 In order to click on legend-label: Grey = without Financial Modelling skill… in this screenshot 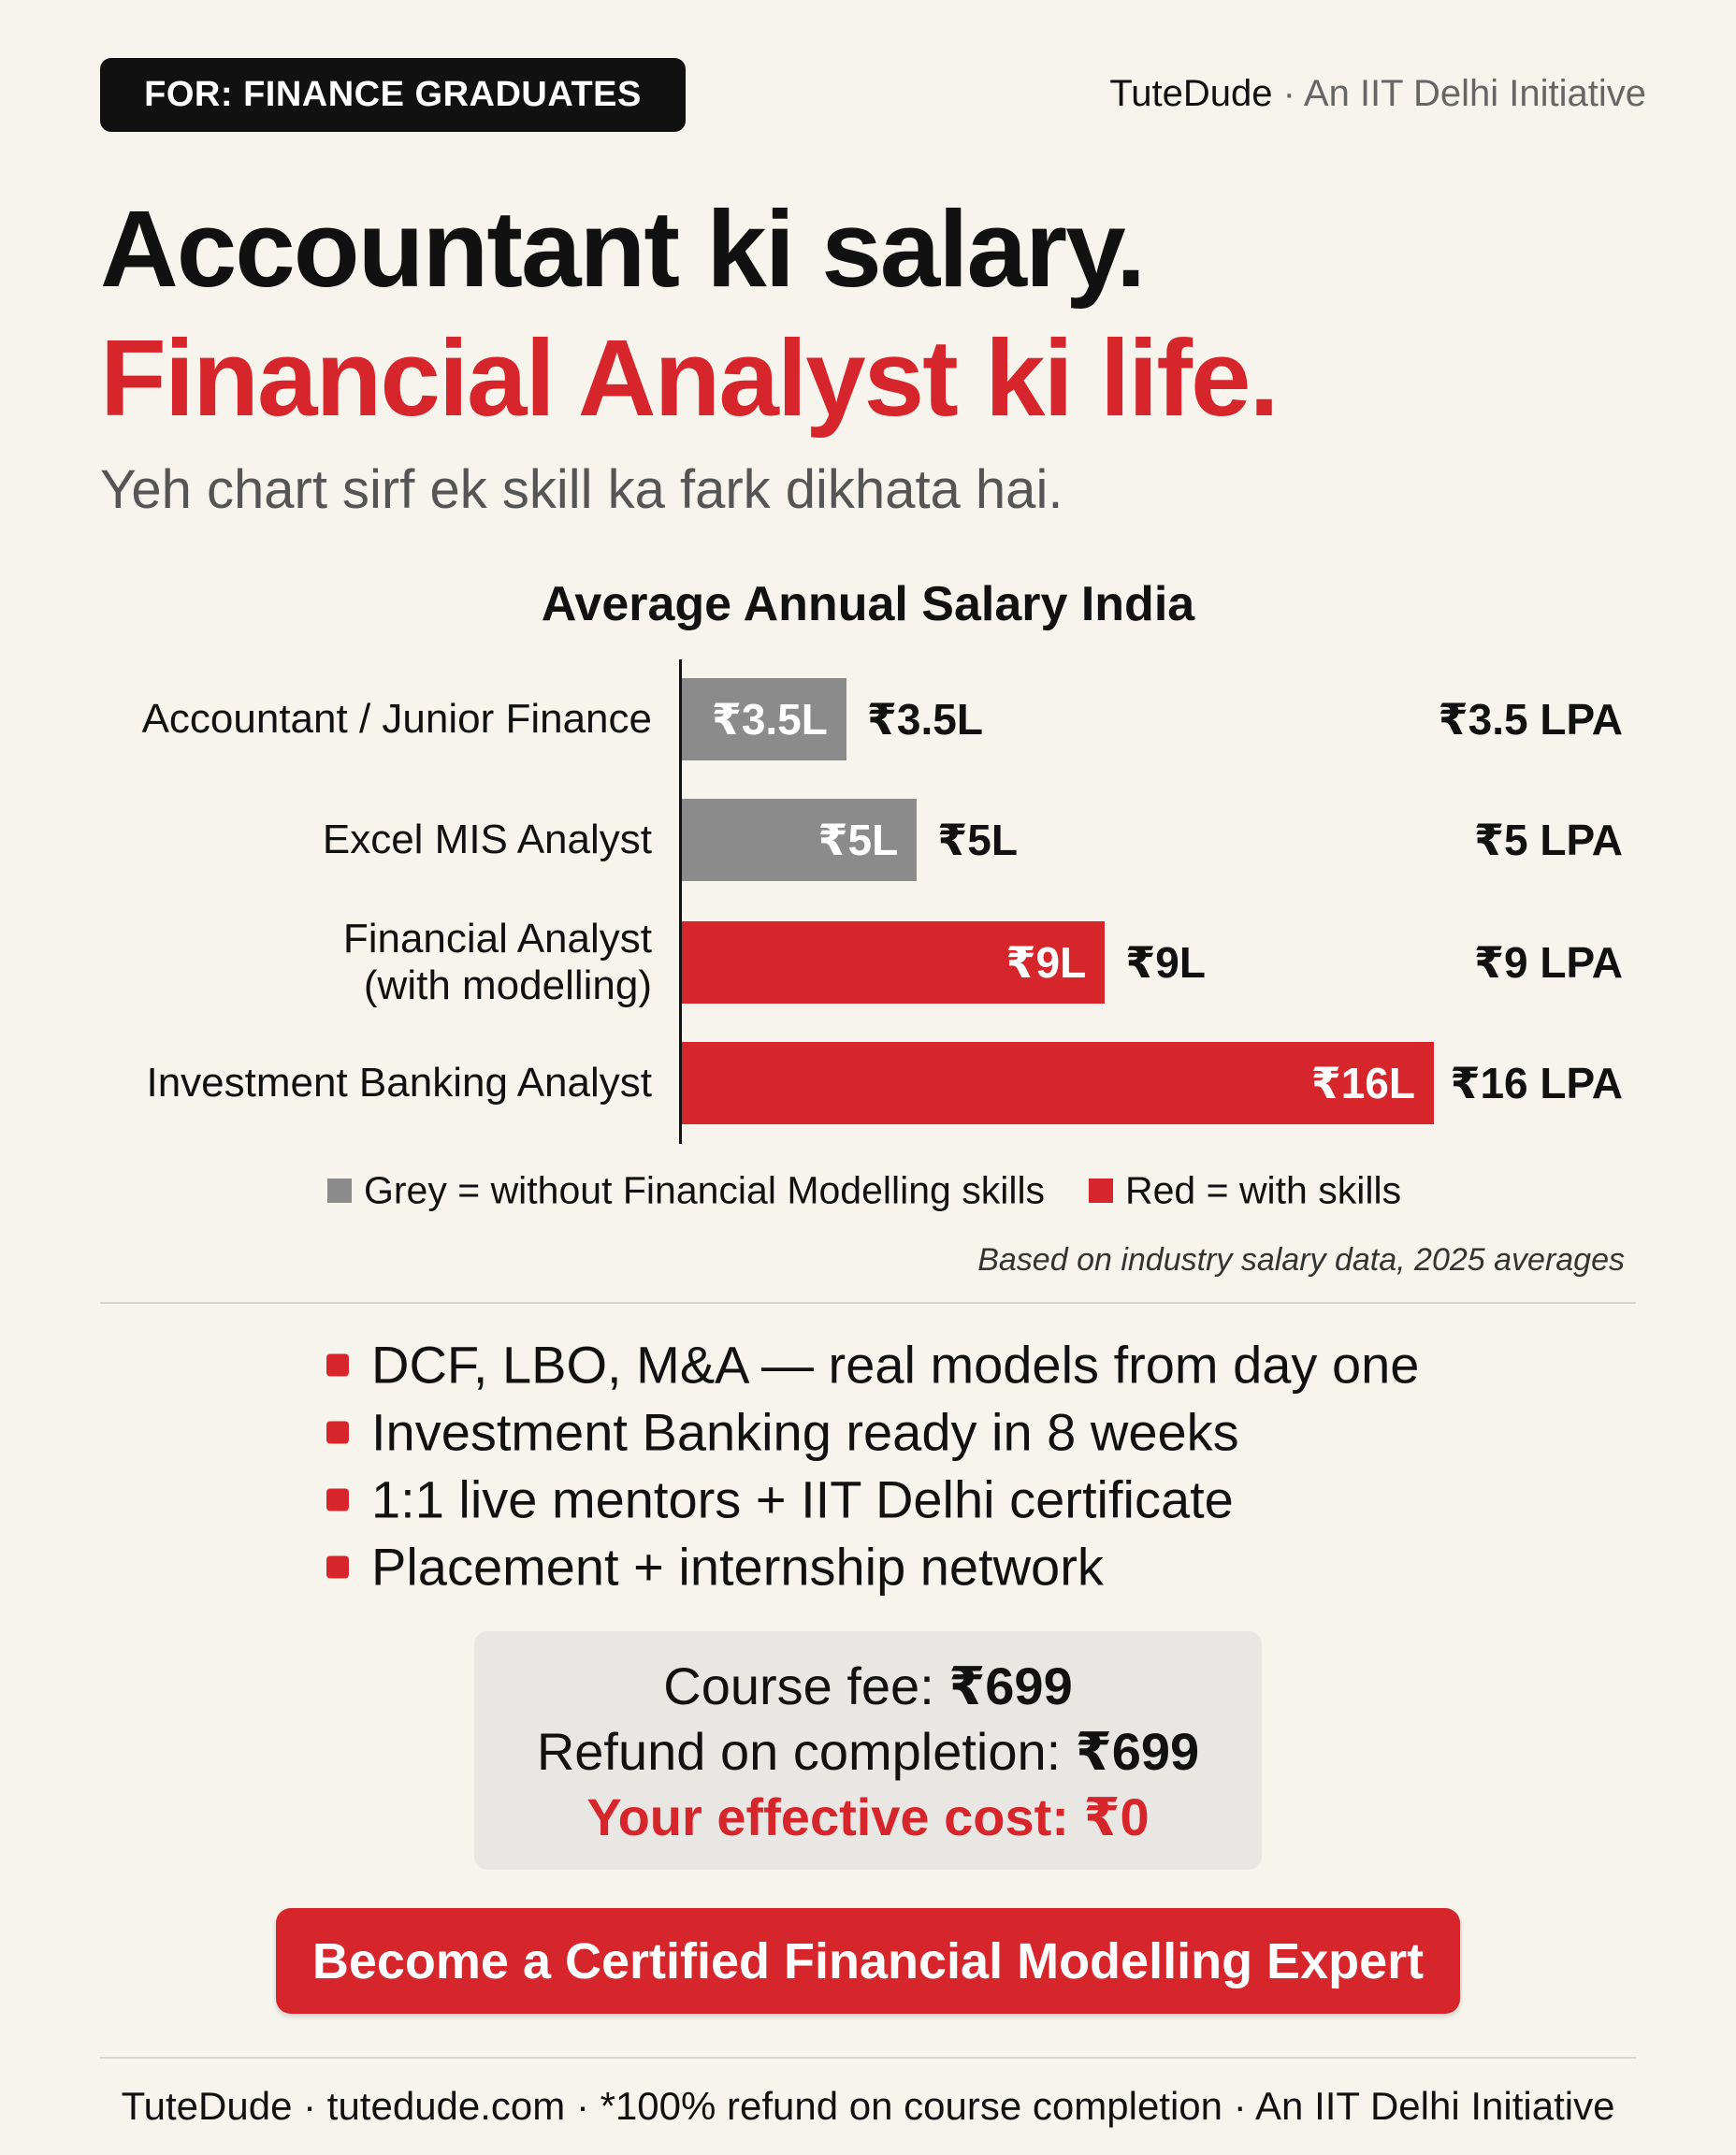, I will do `click(705, 1190)`.